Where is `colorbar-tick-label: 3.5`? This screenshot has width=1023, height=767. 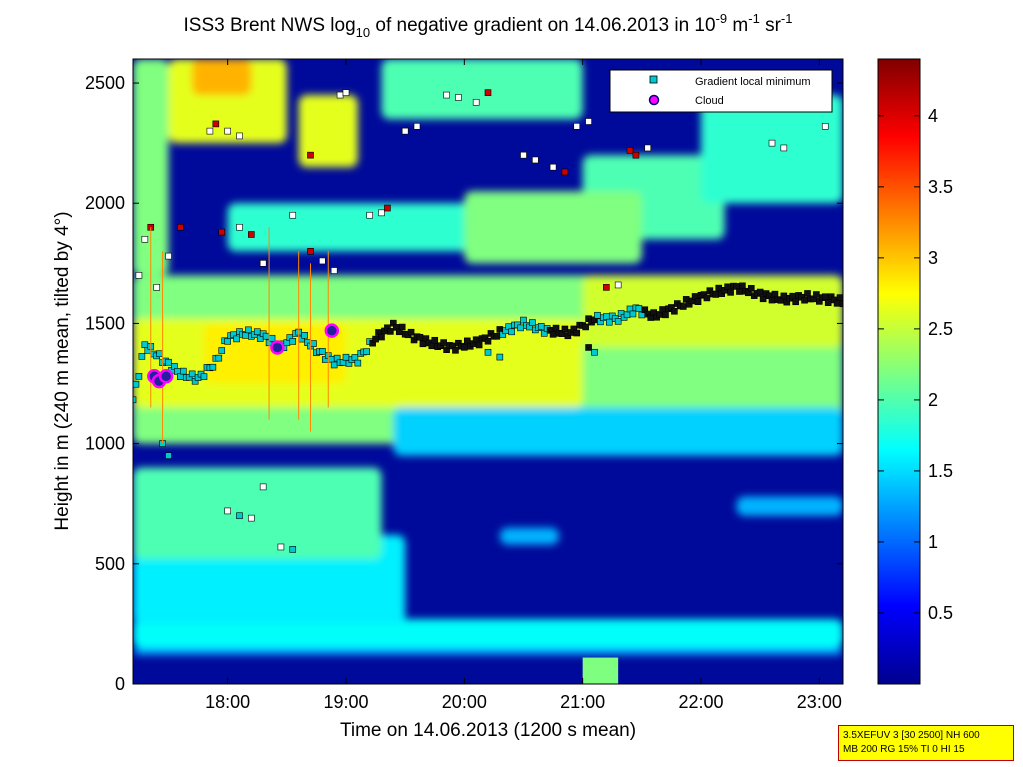
colorbar-tick-label: 3.5 is located at coordinates (940, 187).